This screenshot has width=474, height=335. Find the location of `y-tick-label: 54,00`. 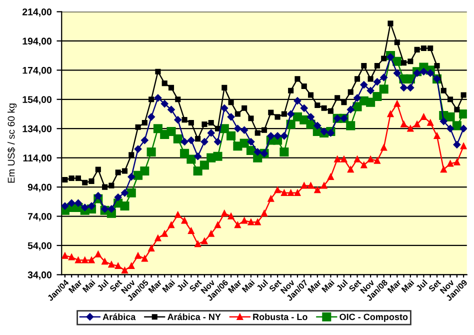

y-tick-label: 54,00 is located at coordinates (40, 246).